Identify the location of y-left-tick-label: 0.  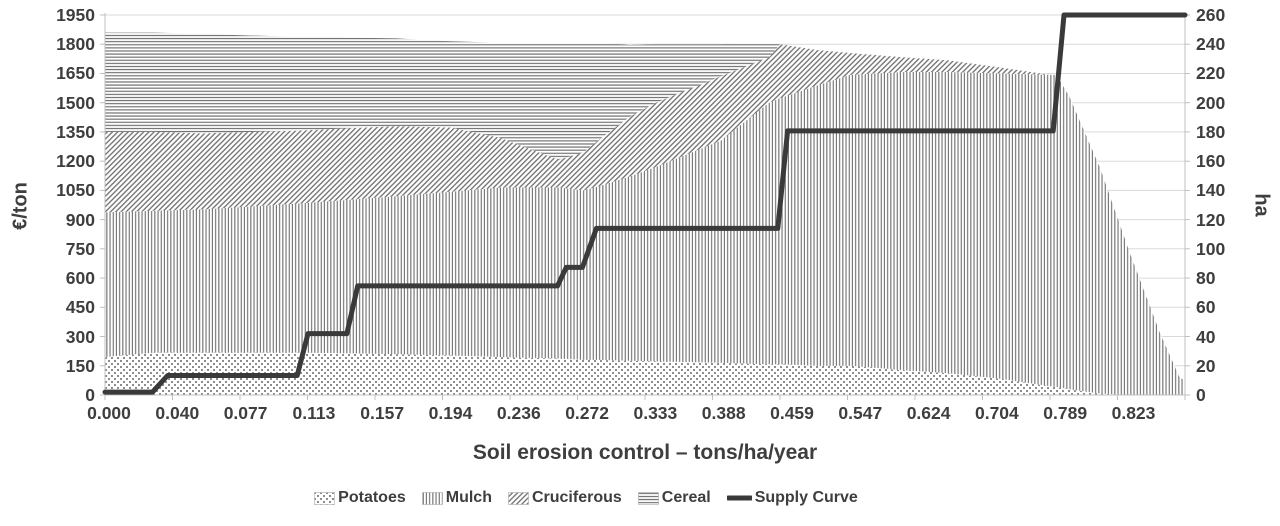
(90, 395).